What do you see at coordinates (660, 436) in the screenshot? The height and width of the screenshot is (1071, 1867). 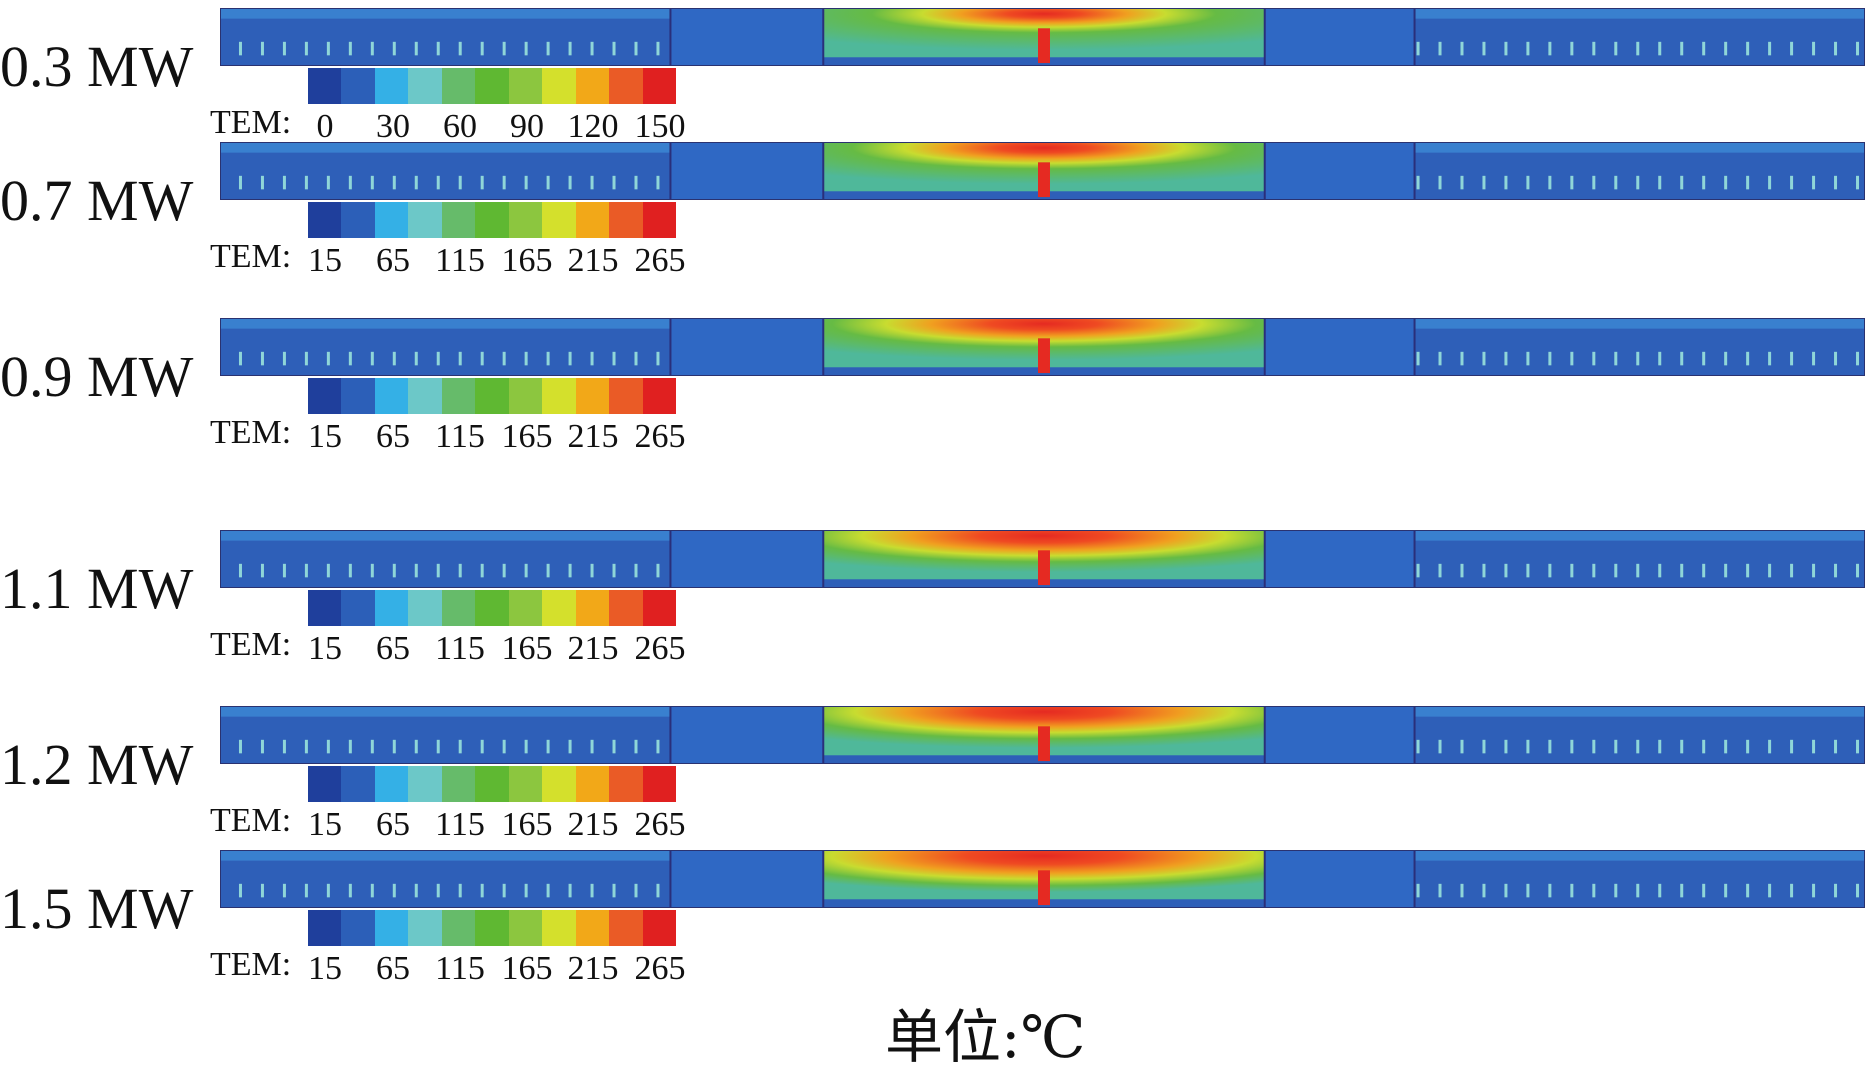 I see `scale-tick-label: 265` at bounding box center [660, 436].